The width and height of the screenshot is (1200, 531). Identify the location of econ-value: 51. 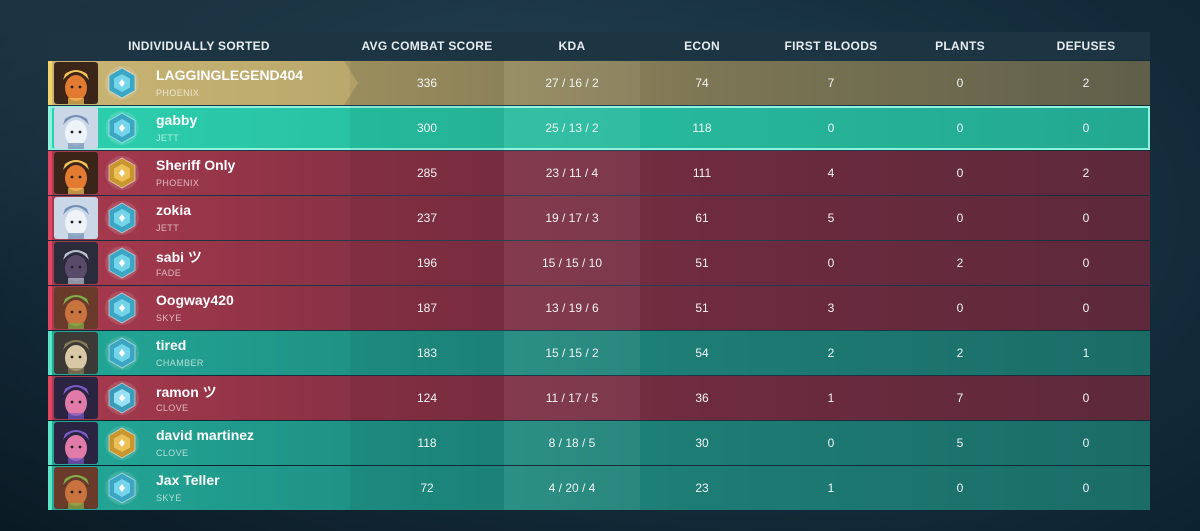
(702, 263).